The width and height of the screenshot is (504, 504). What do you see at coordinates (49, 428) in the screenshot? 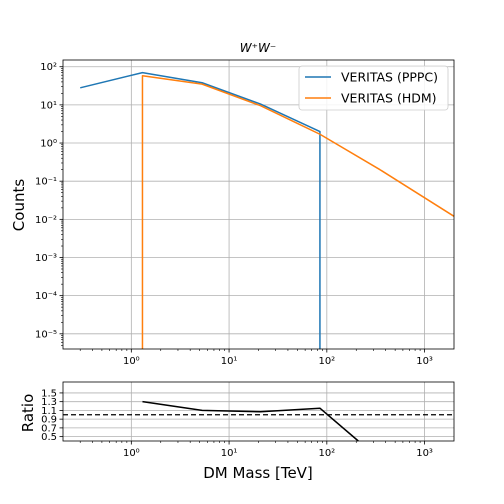
I see `ratio-y-tick-label: 0.7` at bounding box center [49, 428].